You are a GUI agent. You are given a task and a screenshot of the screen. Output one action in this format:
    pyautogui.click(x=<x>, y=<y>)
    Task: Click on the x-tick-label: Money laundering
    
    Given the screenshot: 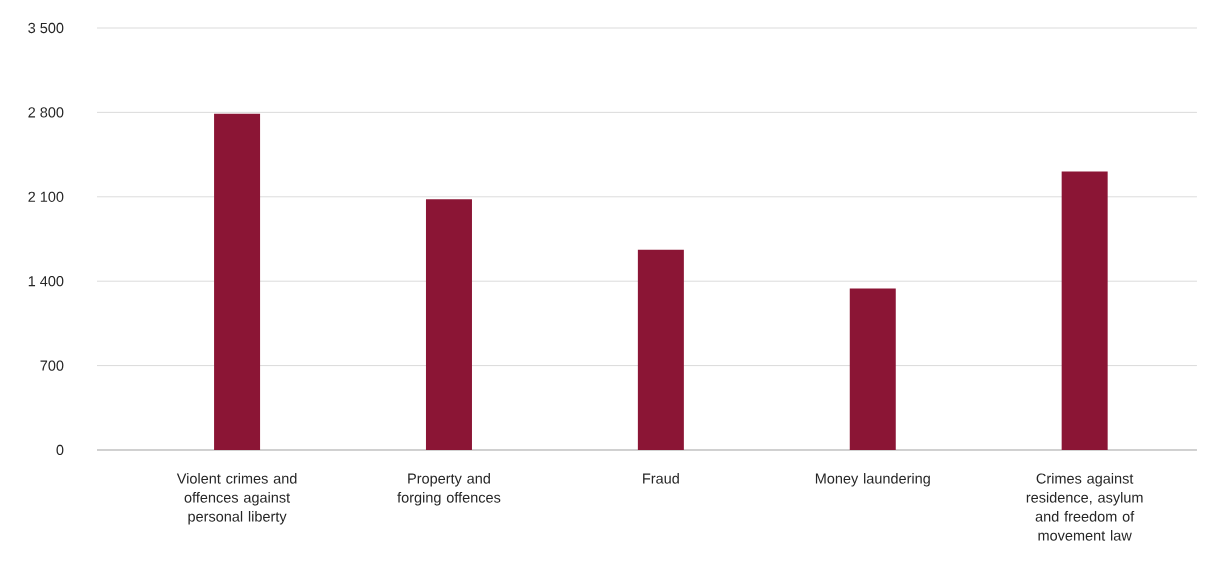 What is the action you would take?
    pyautogui.click(x=872, y=480)
    